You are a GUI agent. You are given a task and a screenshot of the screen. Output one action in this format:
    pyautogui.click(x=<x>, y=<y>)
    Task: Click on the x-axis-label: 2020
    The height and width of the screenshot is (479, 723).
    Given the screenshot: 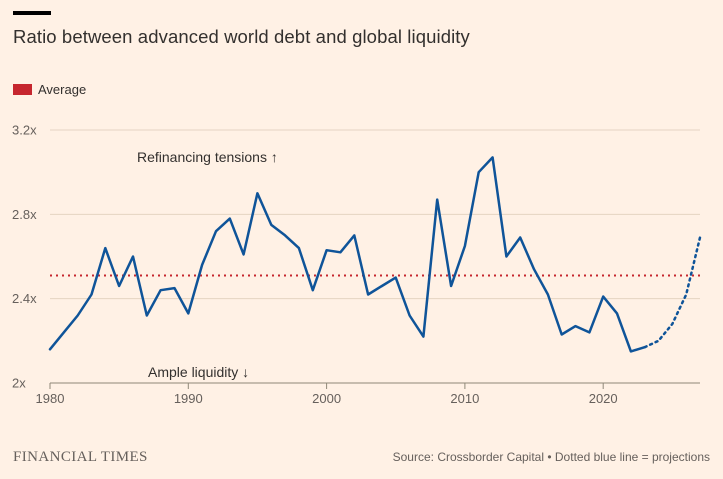 What is the action you would take?
    pyautogui.click(x=603, y=398)
    